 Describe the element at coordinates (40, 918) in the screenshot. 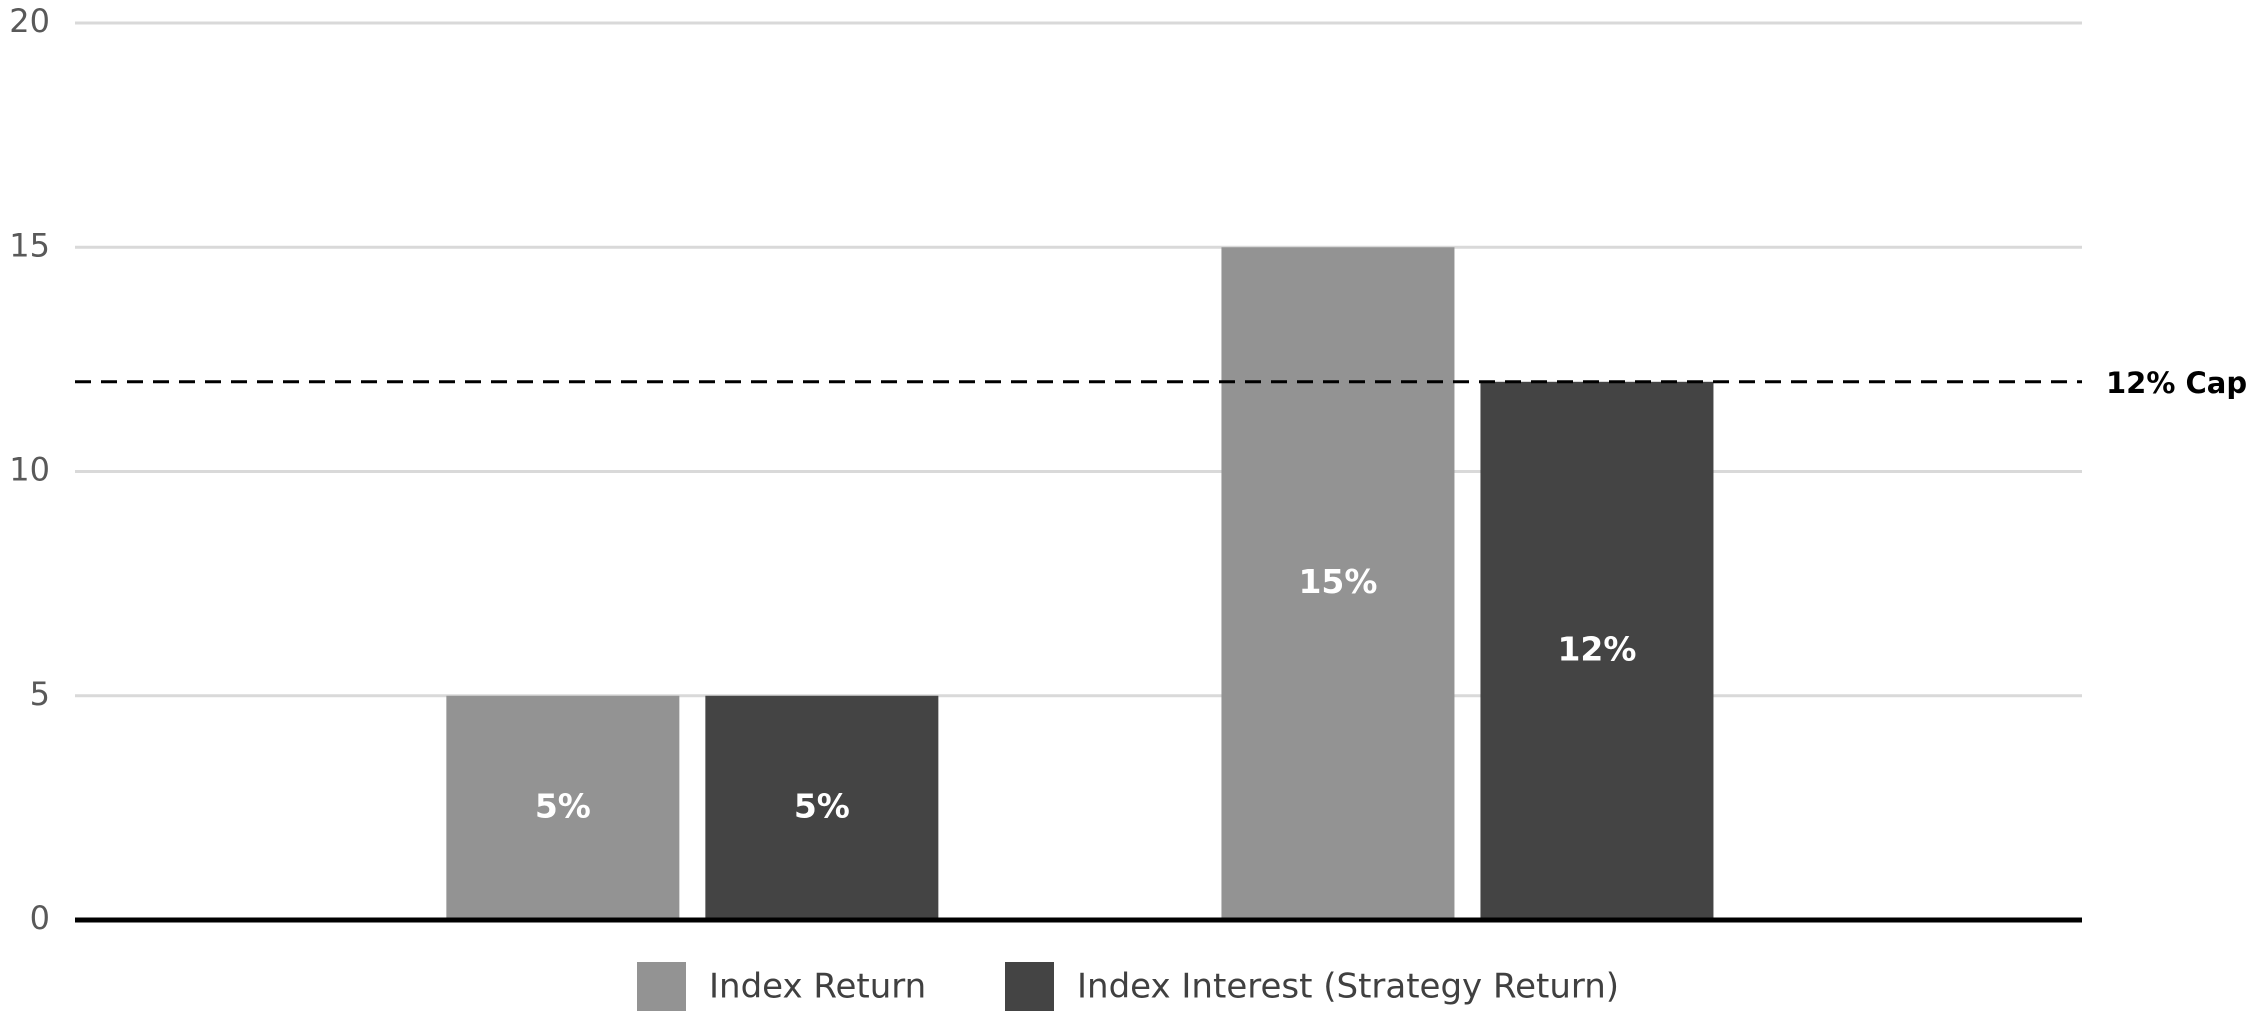

I see `y-tick-label: 0` at that location.